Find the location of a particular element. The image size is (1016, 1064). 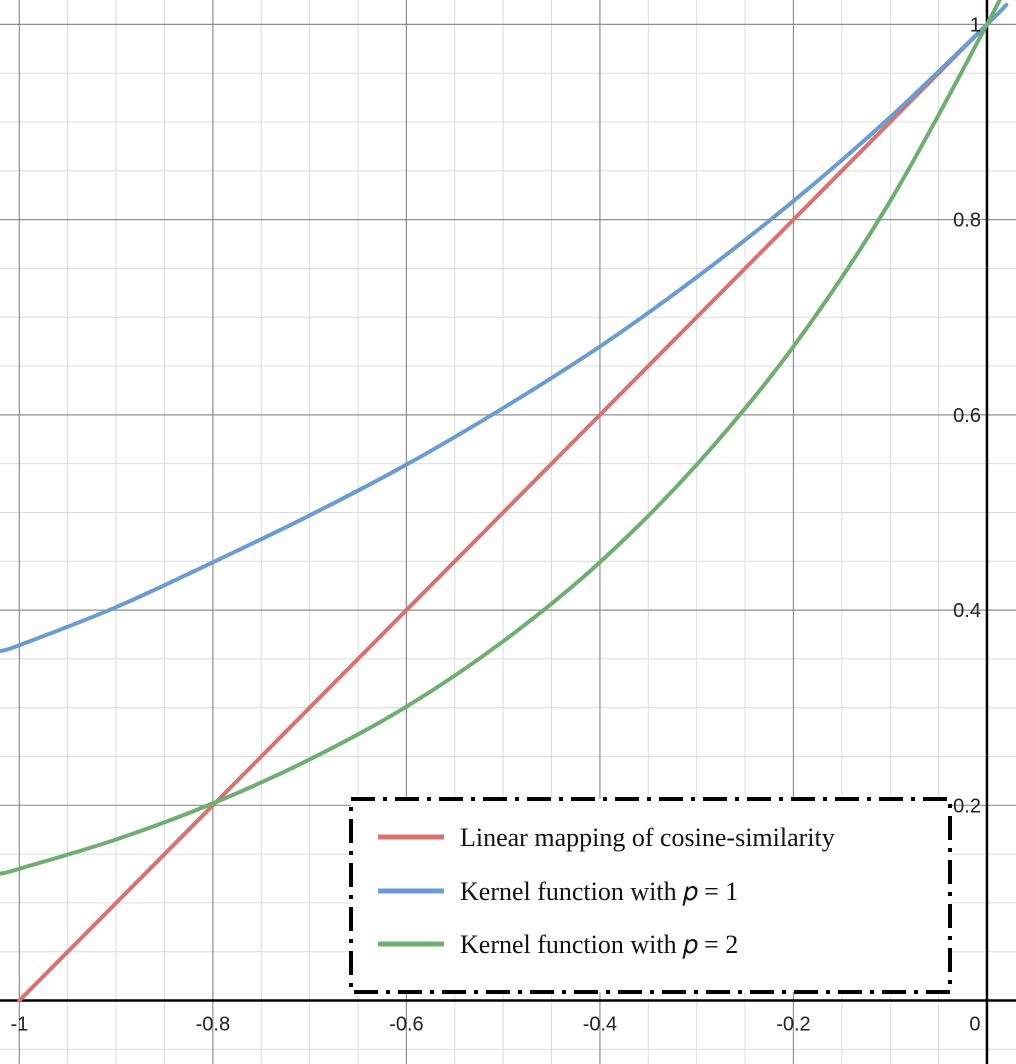

legend-box is located at coordinates (650, 895).